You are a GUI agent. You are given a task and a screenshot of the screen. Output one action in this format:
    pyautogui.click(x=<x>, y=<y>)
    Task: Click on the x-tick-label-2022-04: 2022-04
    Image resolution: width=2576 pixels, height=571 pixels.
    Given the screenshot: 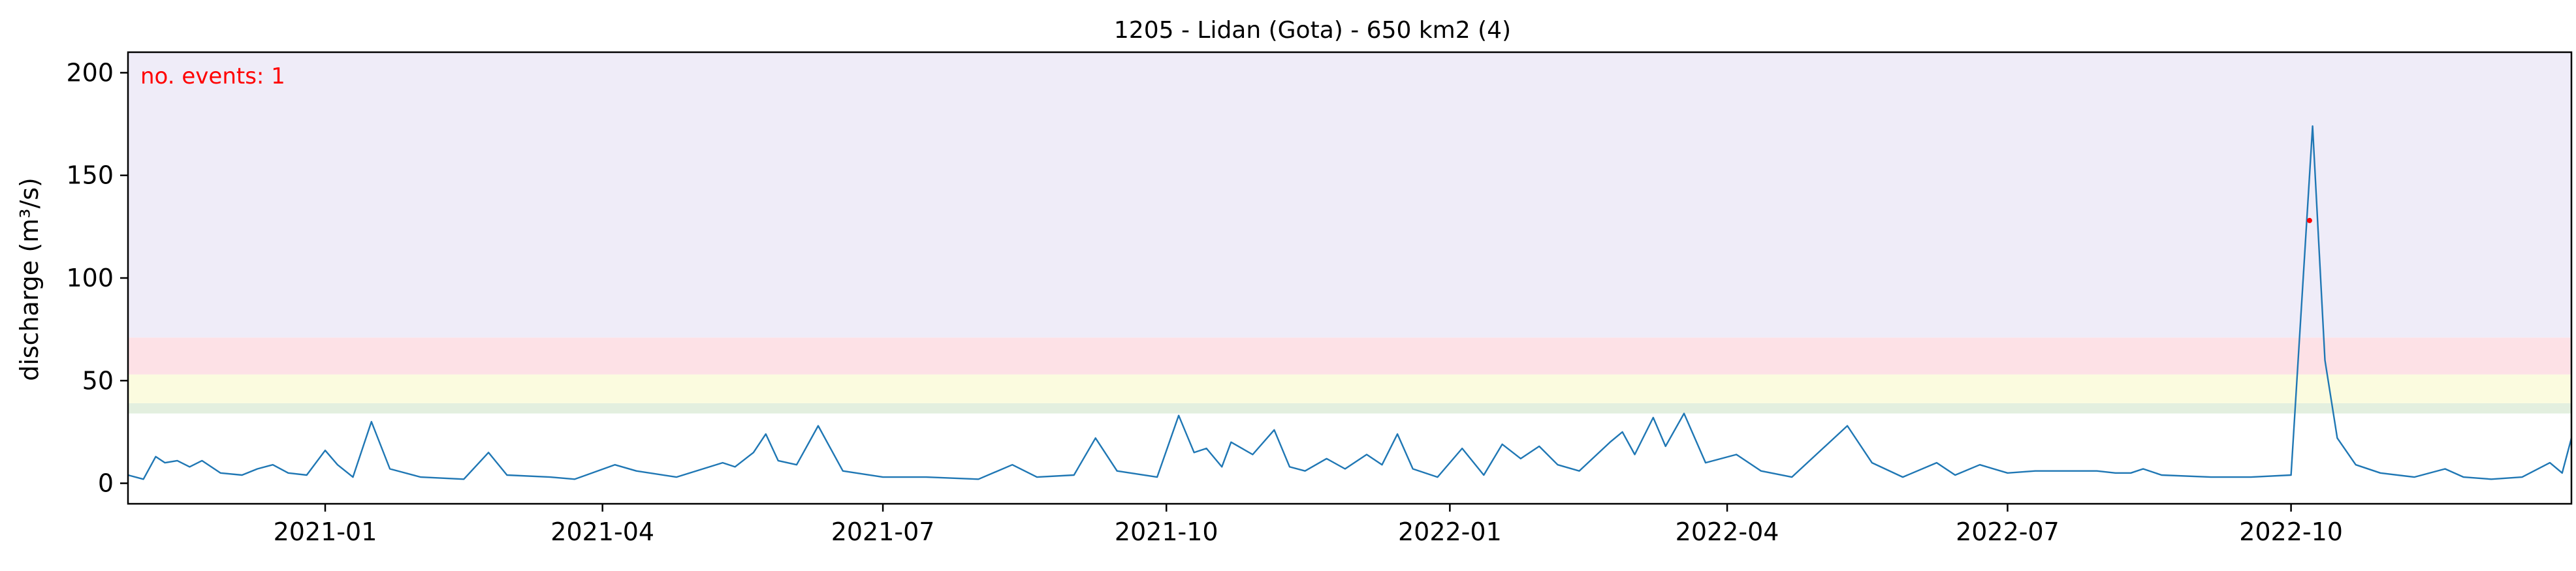 What is the action you would take?
    pyautogui.click(x=1728, y=531)
    